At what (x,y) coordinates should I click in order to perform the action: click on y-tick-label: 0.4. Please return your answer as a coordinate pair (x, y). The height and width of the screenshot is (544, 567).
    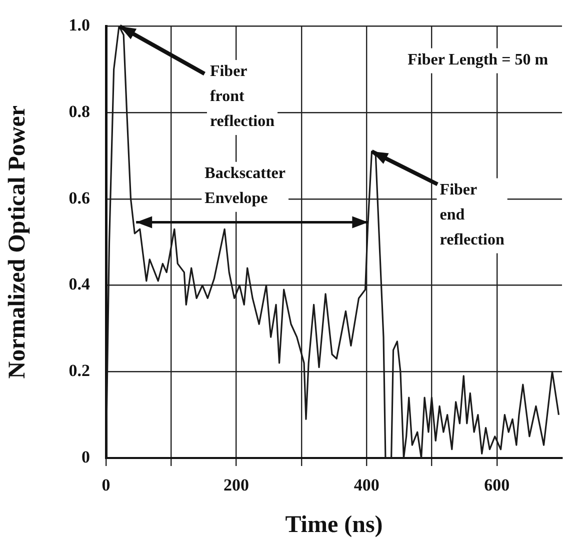
    Looking at the image, I should click on (79, 284).